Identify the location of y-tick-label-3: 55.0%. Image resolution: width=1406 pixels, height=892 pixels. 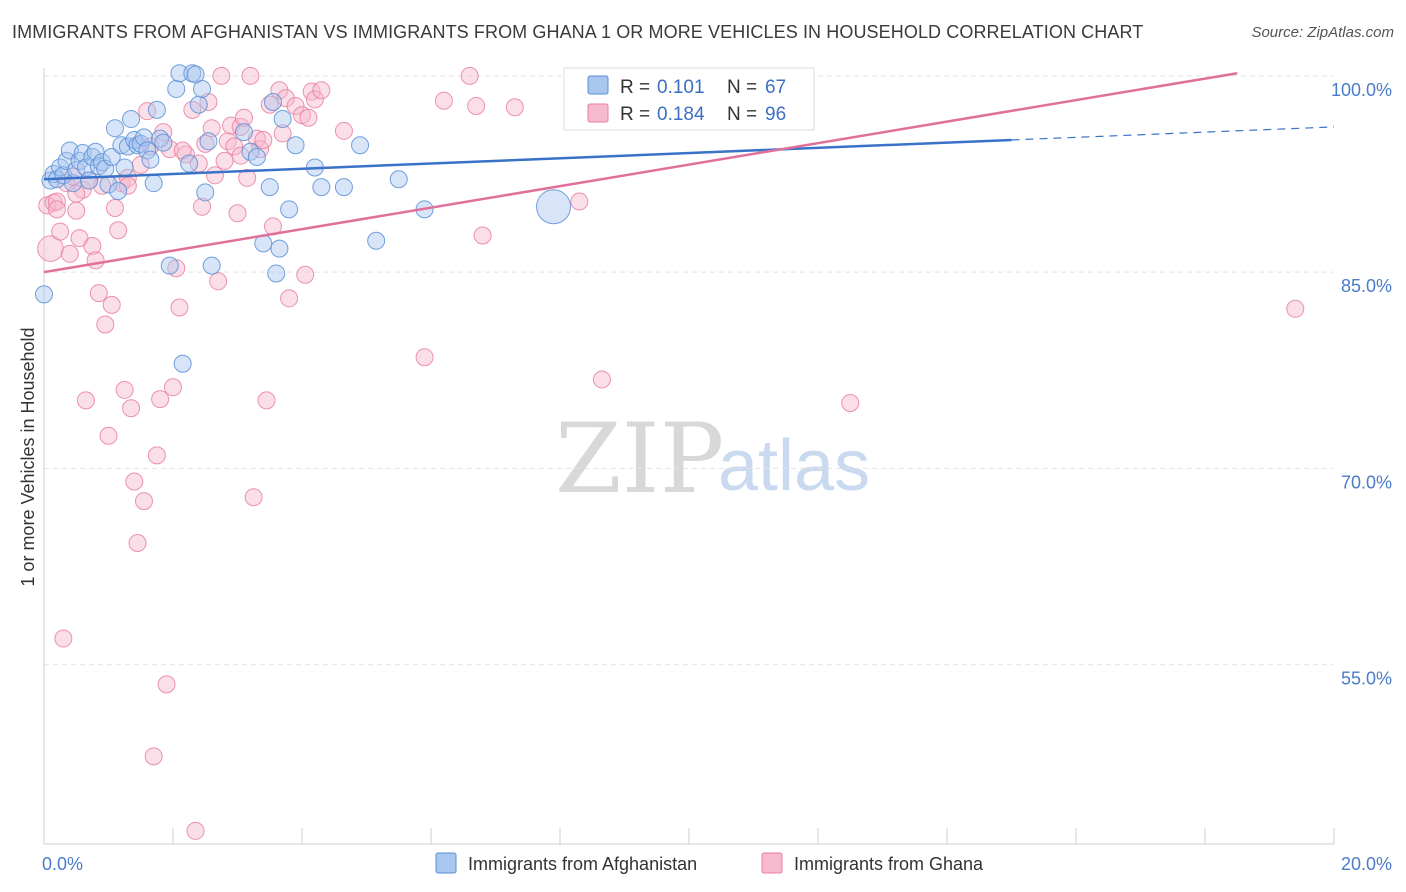
(1366, 679).